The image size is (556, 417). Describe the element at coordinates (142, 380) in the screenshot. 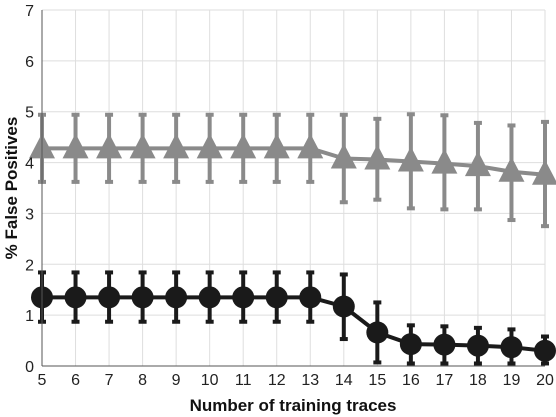

I see `x-tick-label: 8` at that location.